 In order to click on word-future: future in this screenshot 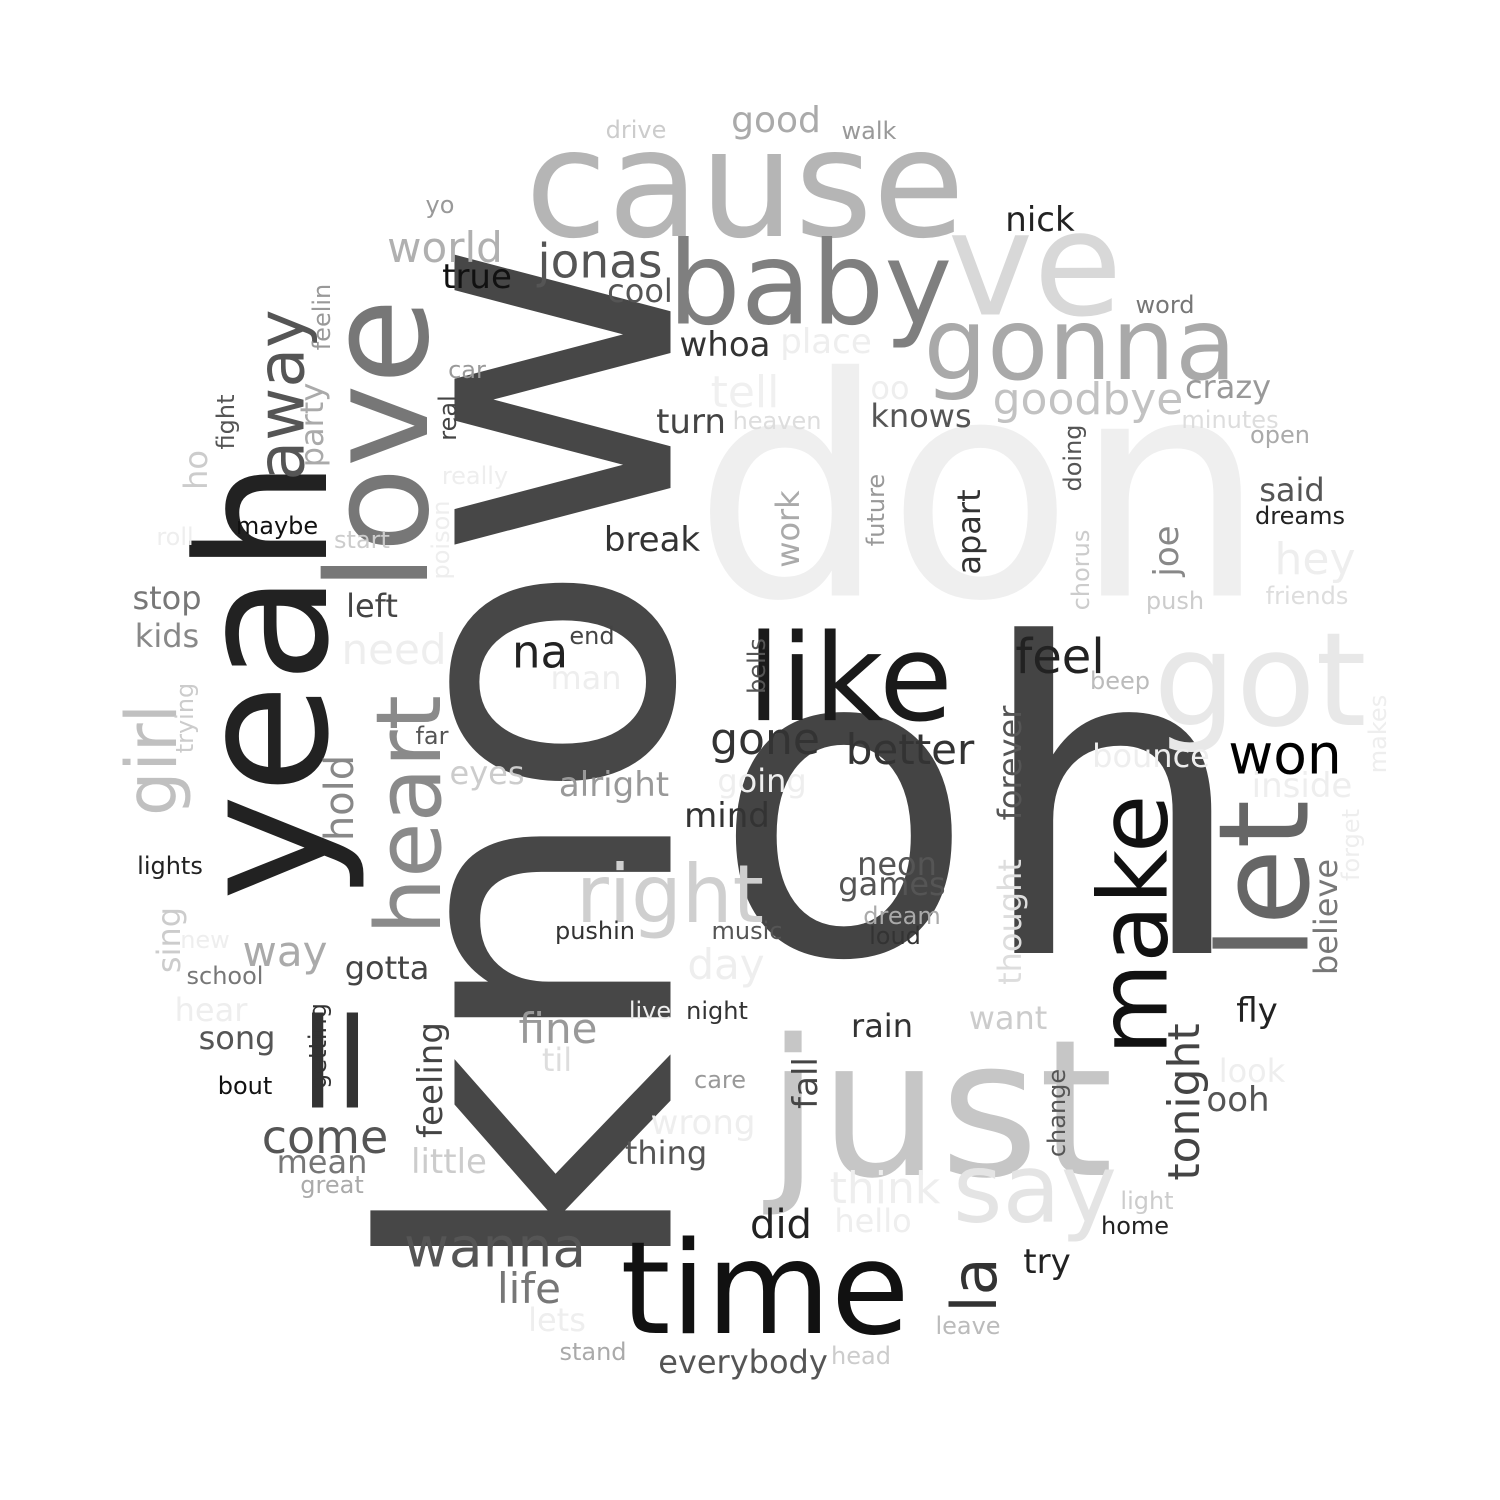, I will do `click(876, 510)`.